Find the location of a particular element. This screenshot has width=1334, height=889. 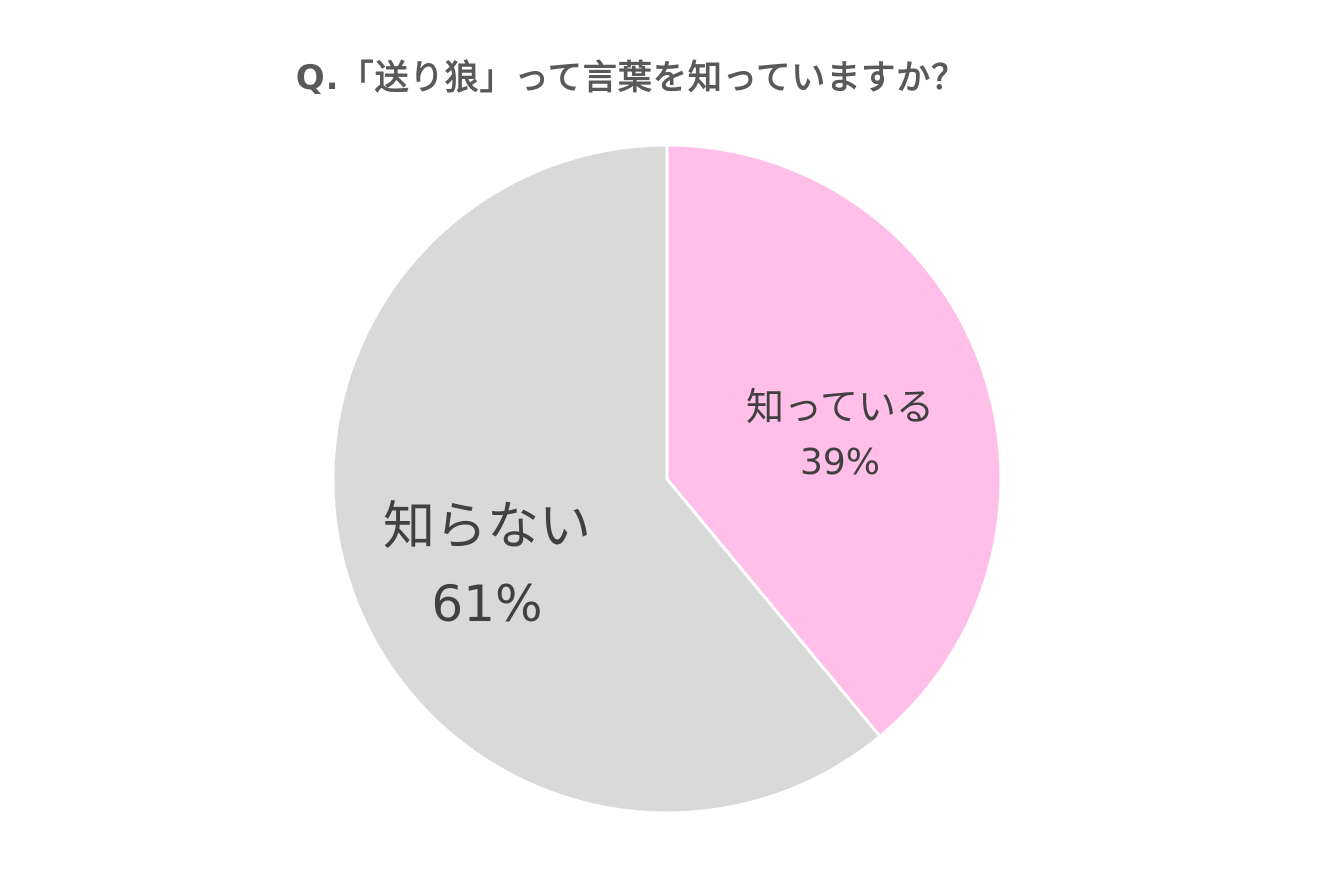

slice-label-known: 知っている is located at coordinates (840, 407).